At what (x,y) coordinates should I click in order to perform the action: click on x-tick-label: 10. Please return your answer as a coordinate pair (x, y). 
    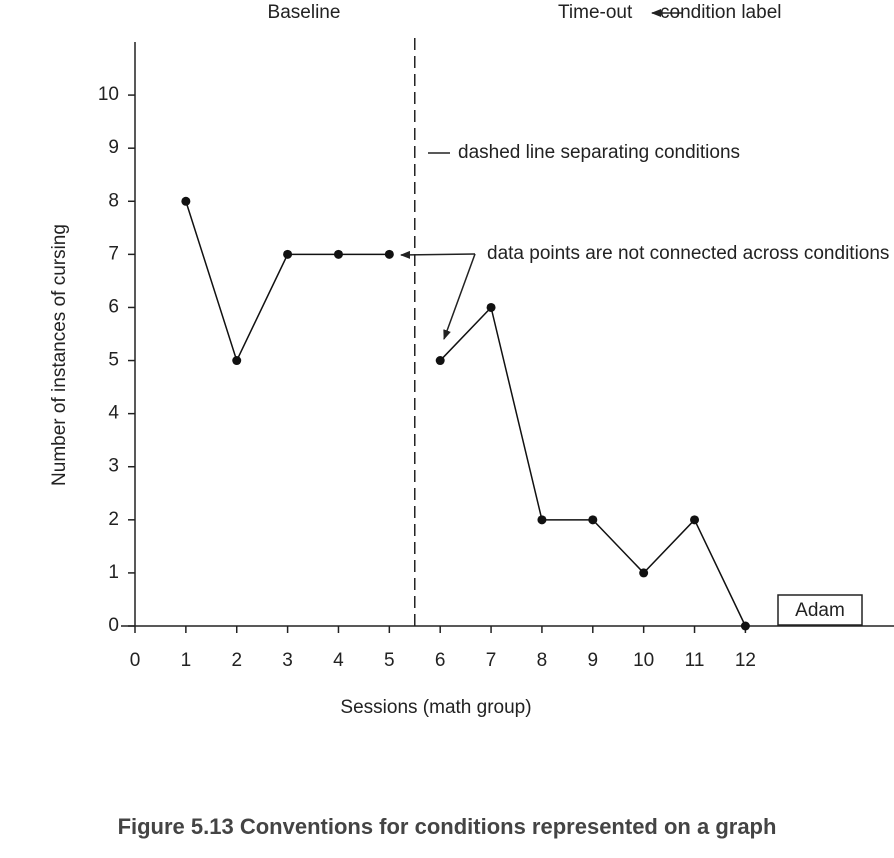
    Looking at the image, I should click on (643, 660).